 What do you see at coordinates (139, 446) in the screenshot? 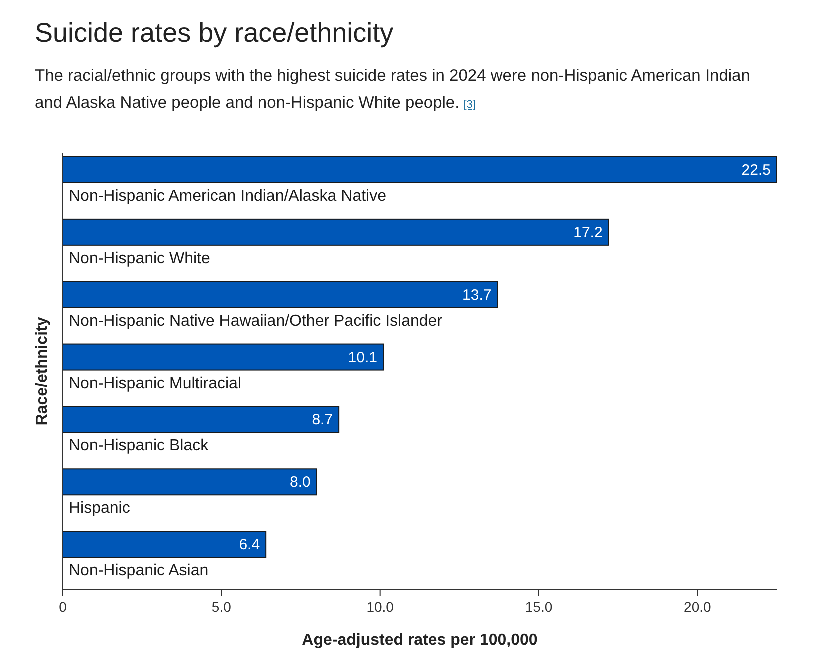
I see `y-tick-label: Non-Hispanic Black` at bounding box center [139, 446].